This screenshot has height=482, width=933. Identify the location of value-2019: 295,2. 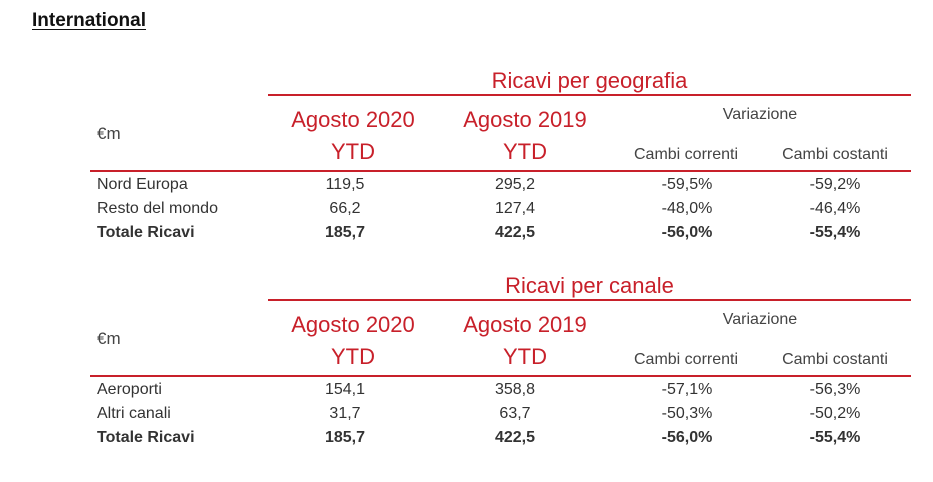
(515, 184).